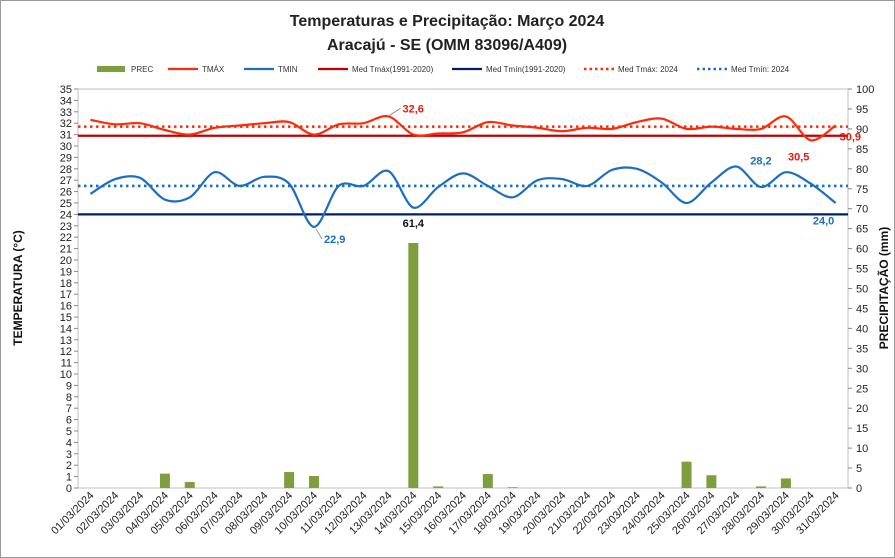 The image size is (895, 558). I want to click on left-tick-label: 14, so click(66, 329).